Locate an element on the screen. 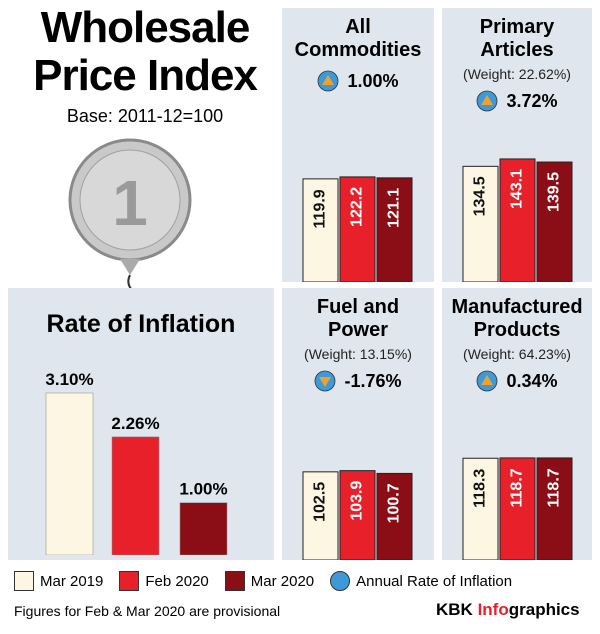  chart-subtitle: (Weight: 64.23%) is located at coordinates (517, 354).